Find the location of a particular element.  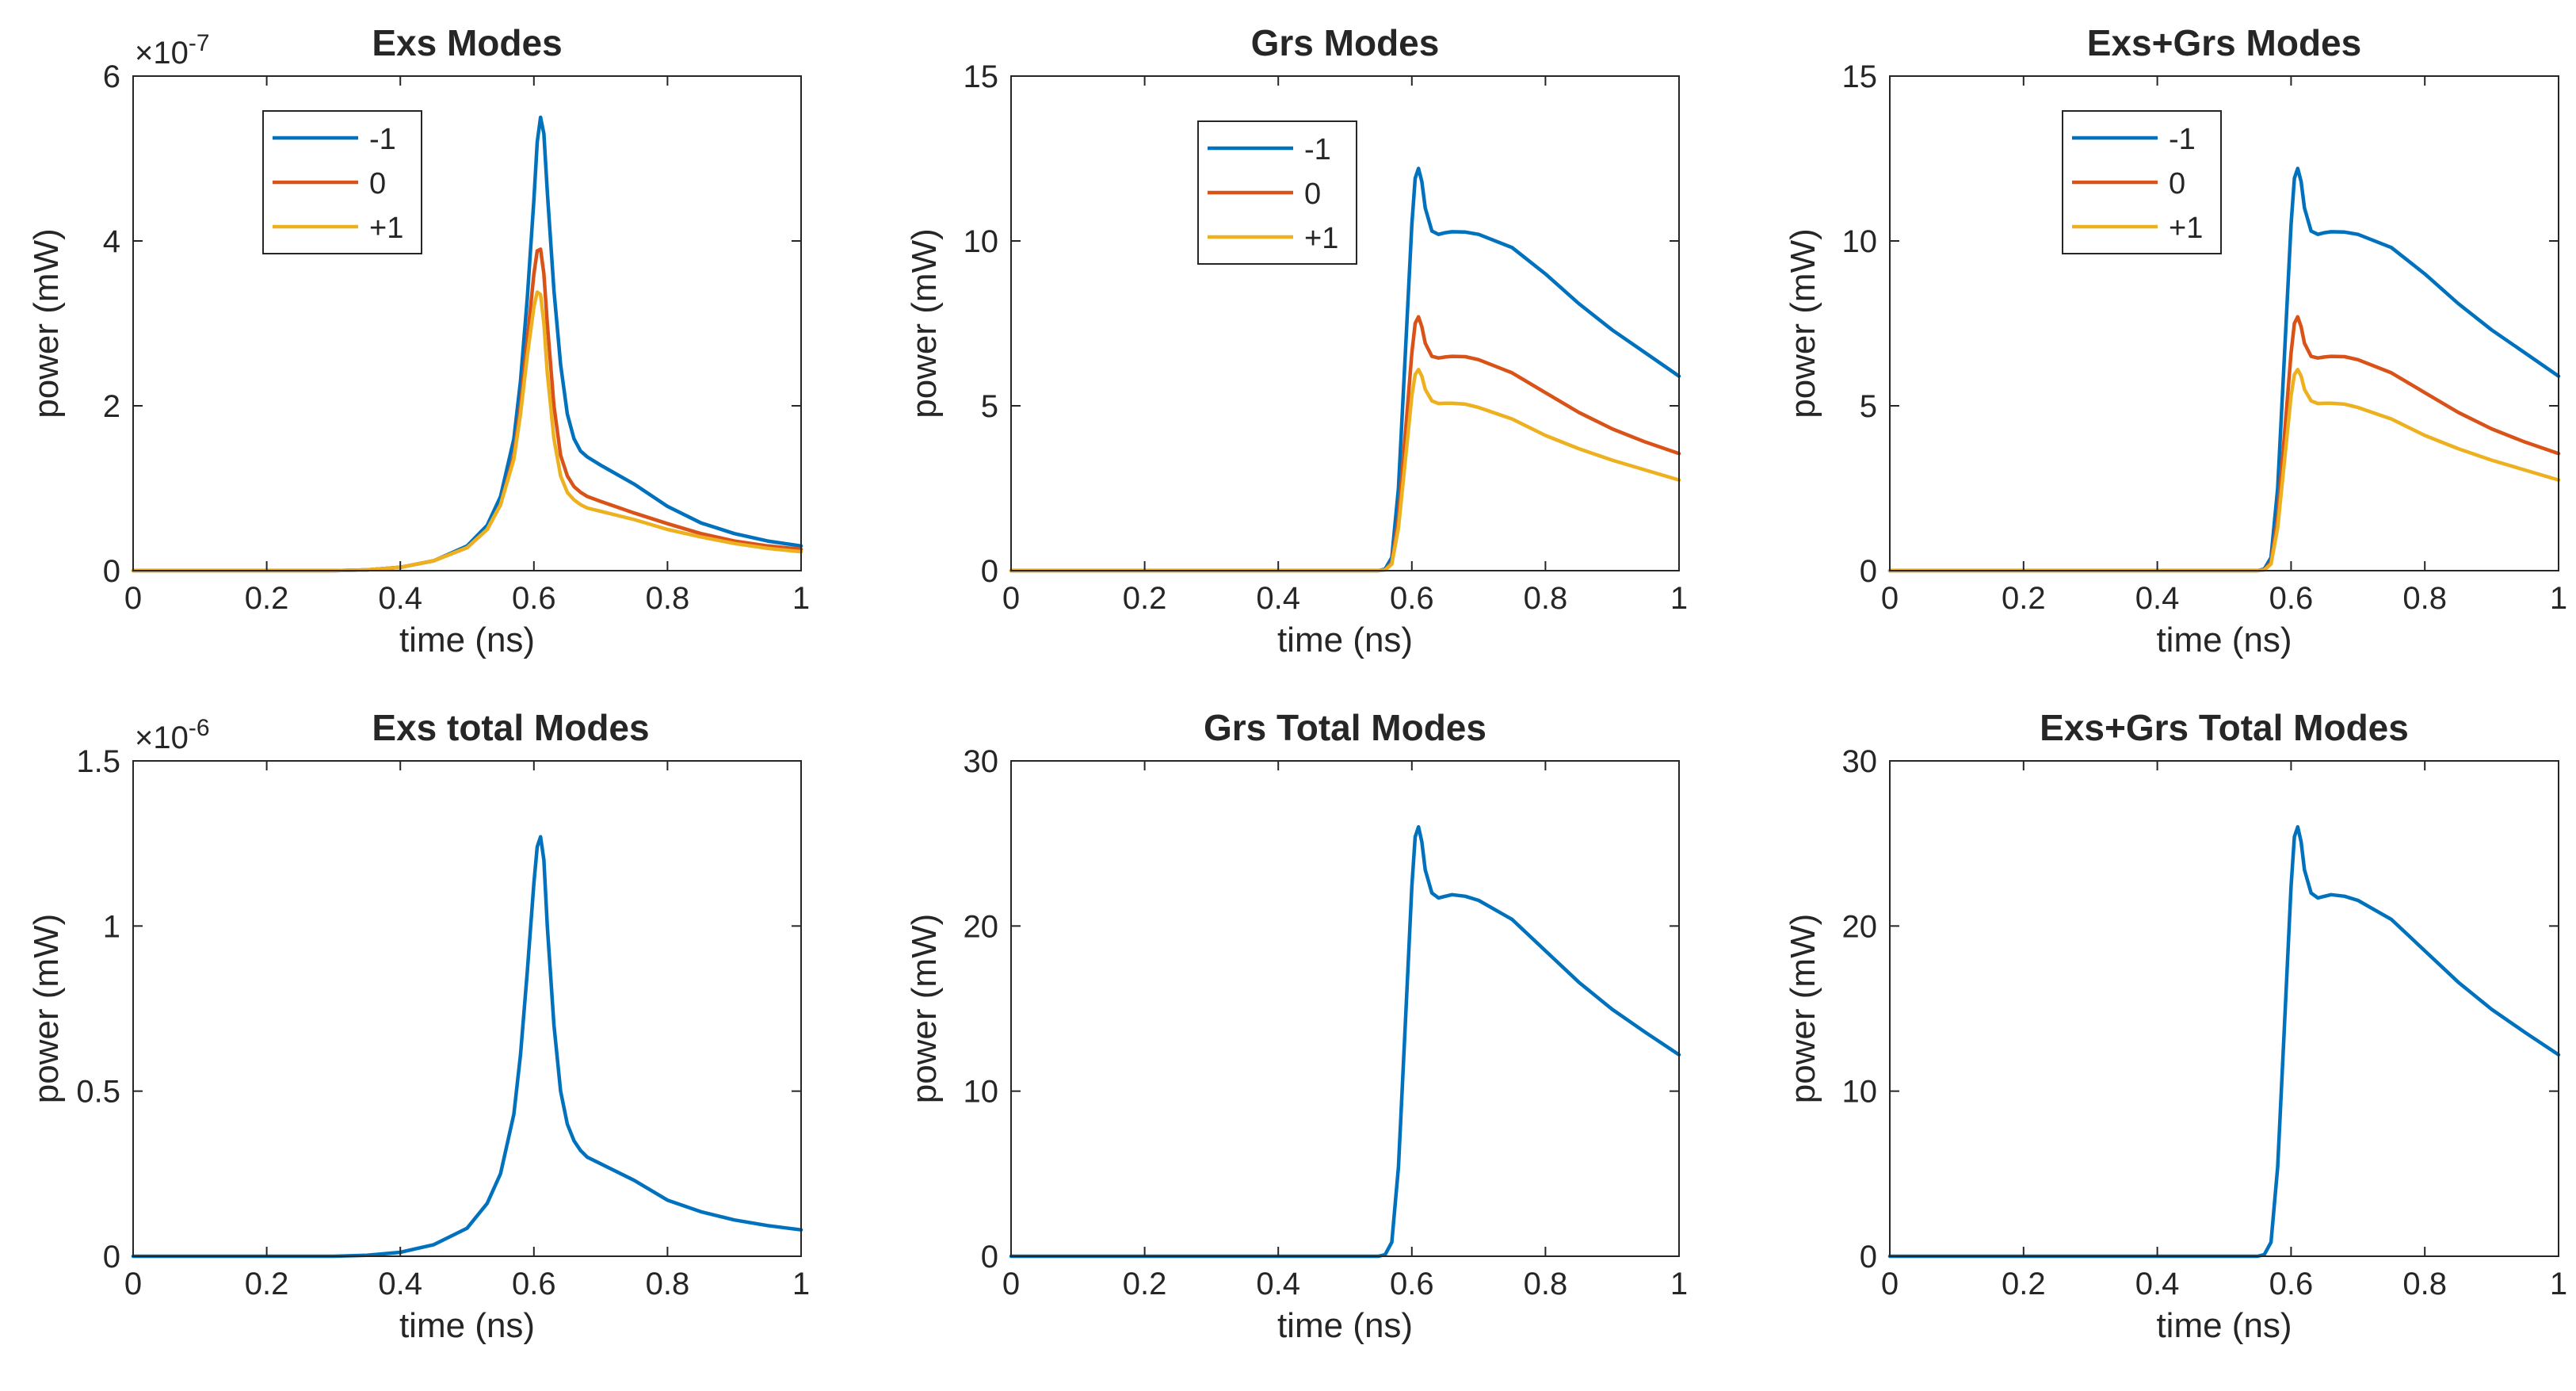

y-tick-label: 0.5 is located at coordinates (98, 1093).